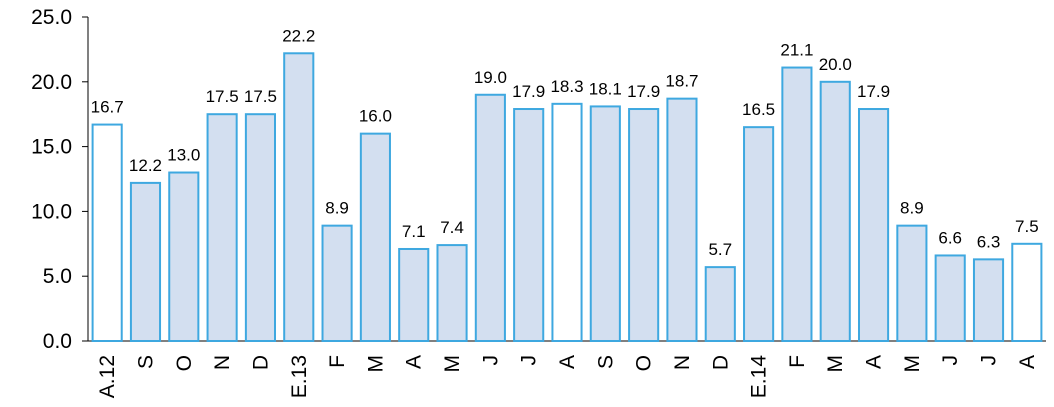  I want to click on data-label: 7.5, so click(1027, 226).